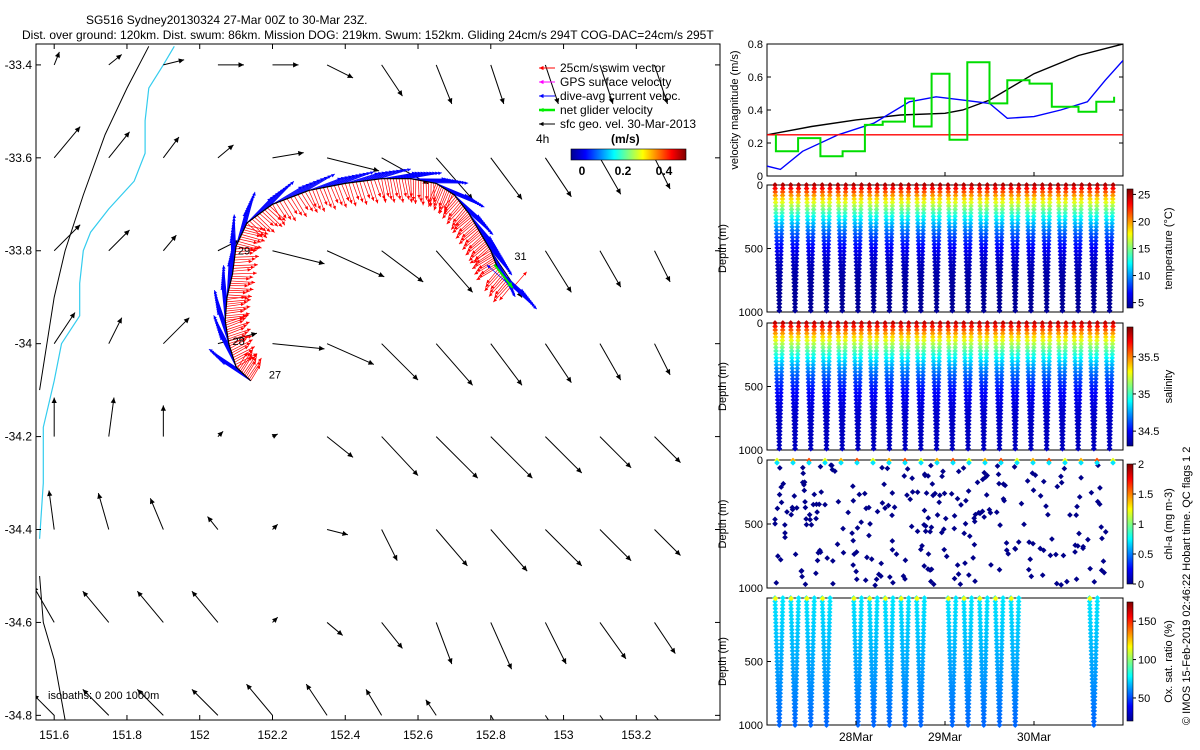 This screenshot has width=1200, height=750. Describe the element at coordinates (547, 68) in the screenshot. I see `legend-marker` at that location.